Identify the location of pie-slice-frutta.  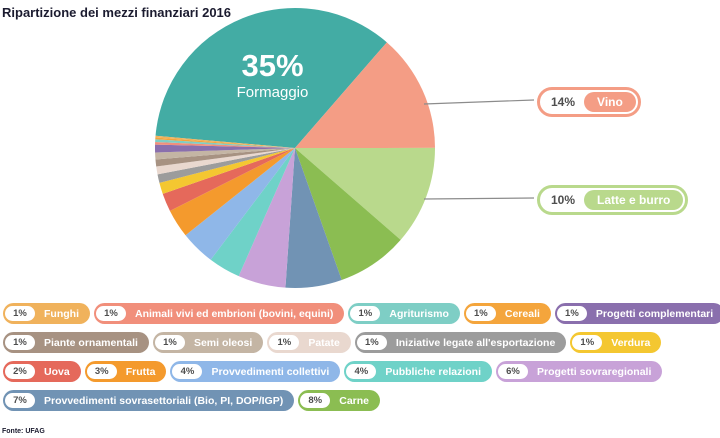
(232, 192).